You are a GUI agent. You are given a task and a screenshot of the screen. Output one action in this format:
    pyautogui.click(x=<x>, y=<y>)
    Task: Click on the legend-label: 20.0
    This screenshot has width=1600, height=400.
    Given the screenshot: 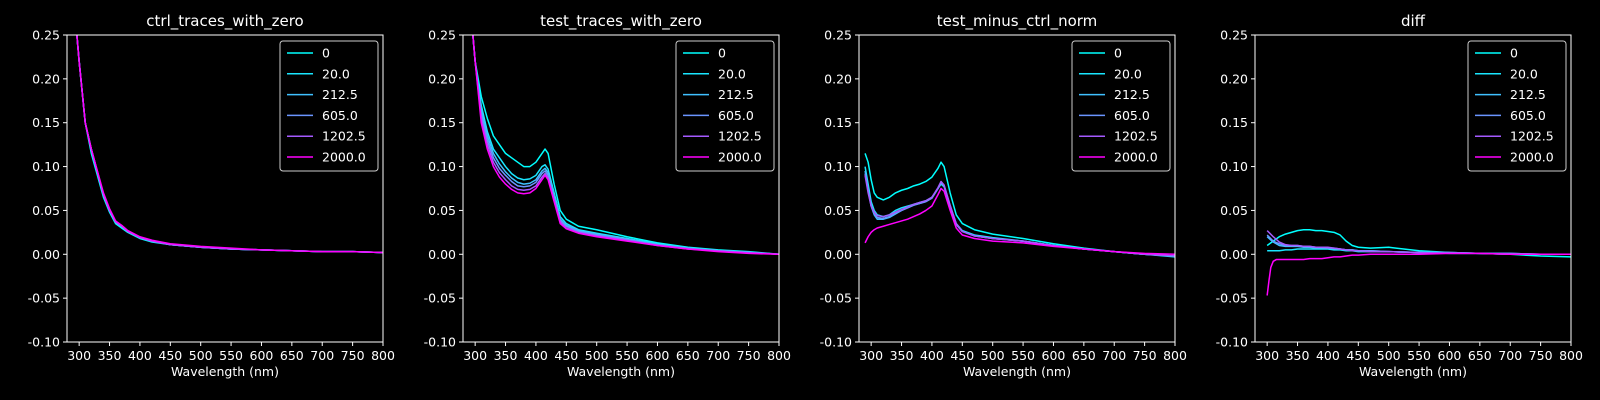 What is the action you would take?
    pyautogui.click(x=732, y=73)
    